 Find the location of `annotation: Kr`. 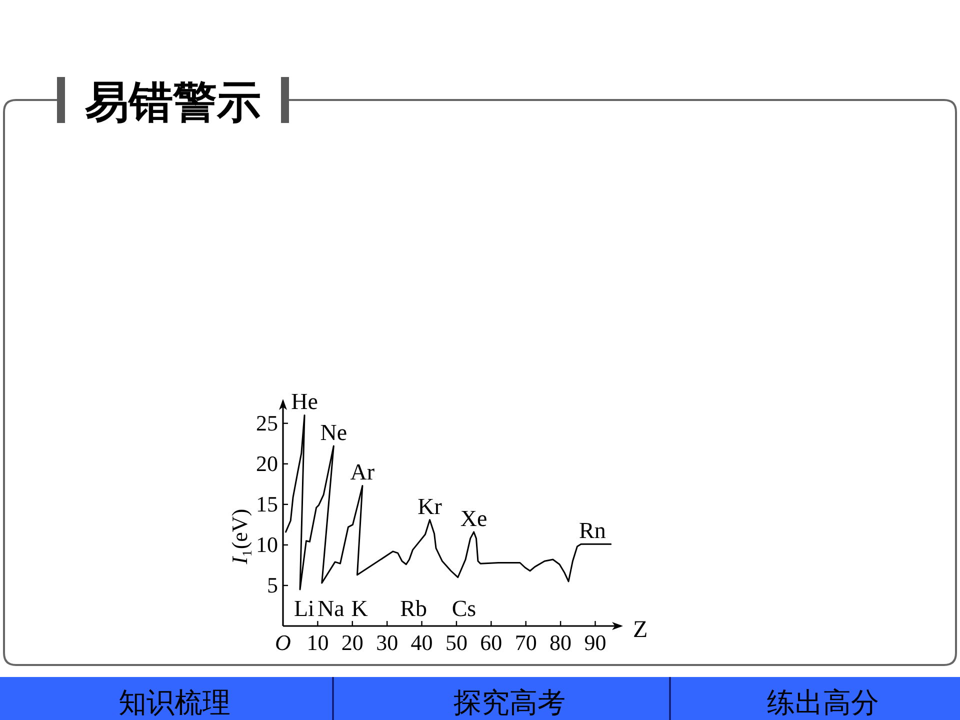

annotation: Kr is located at coordinates (430, 506).